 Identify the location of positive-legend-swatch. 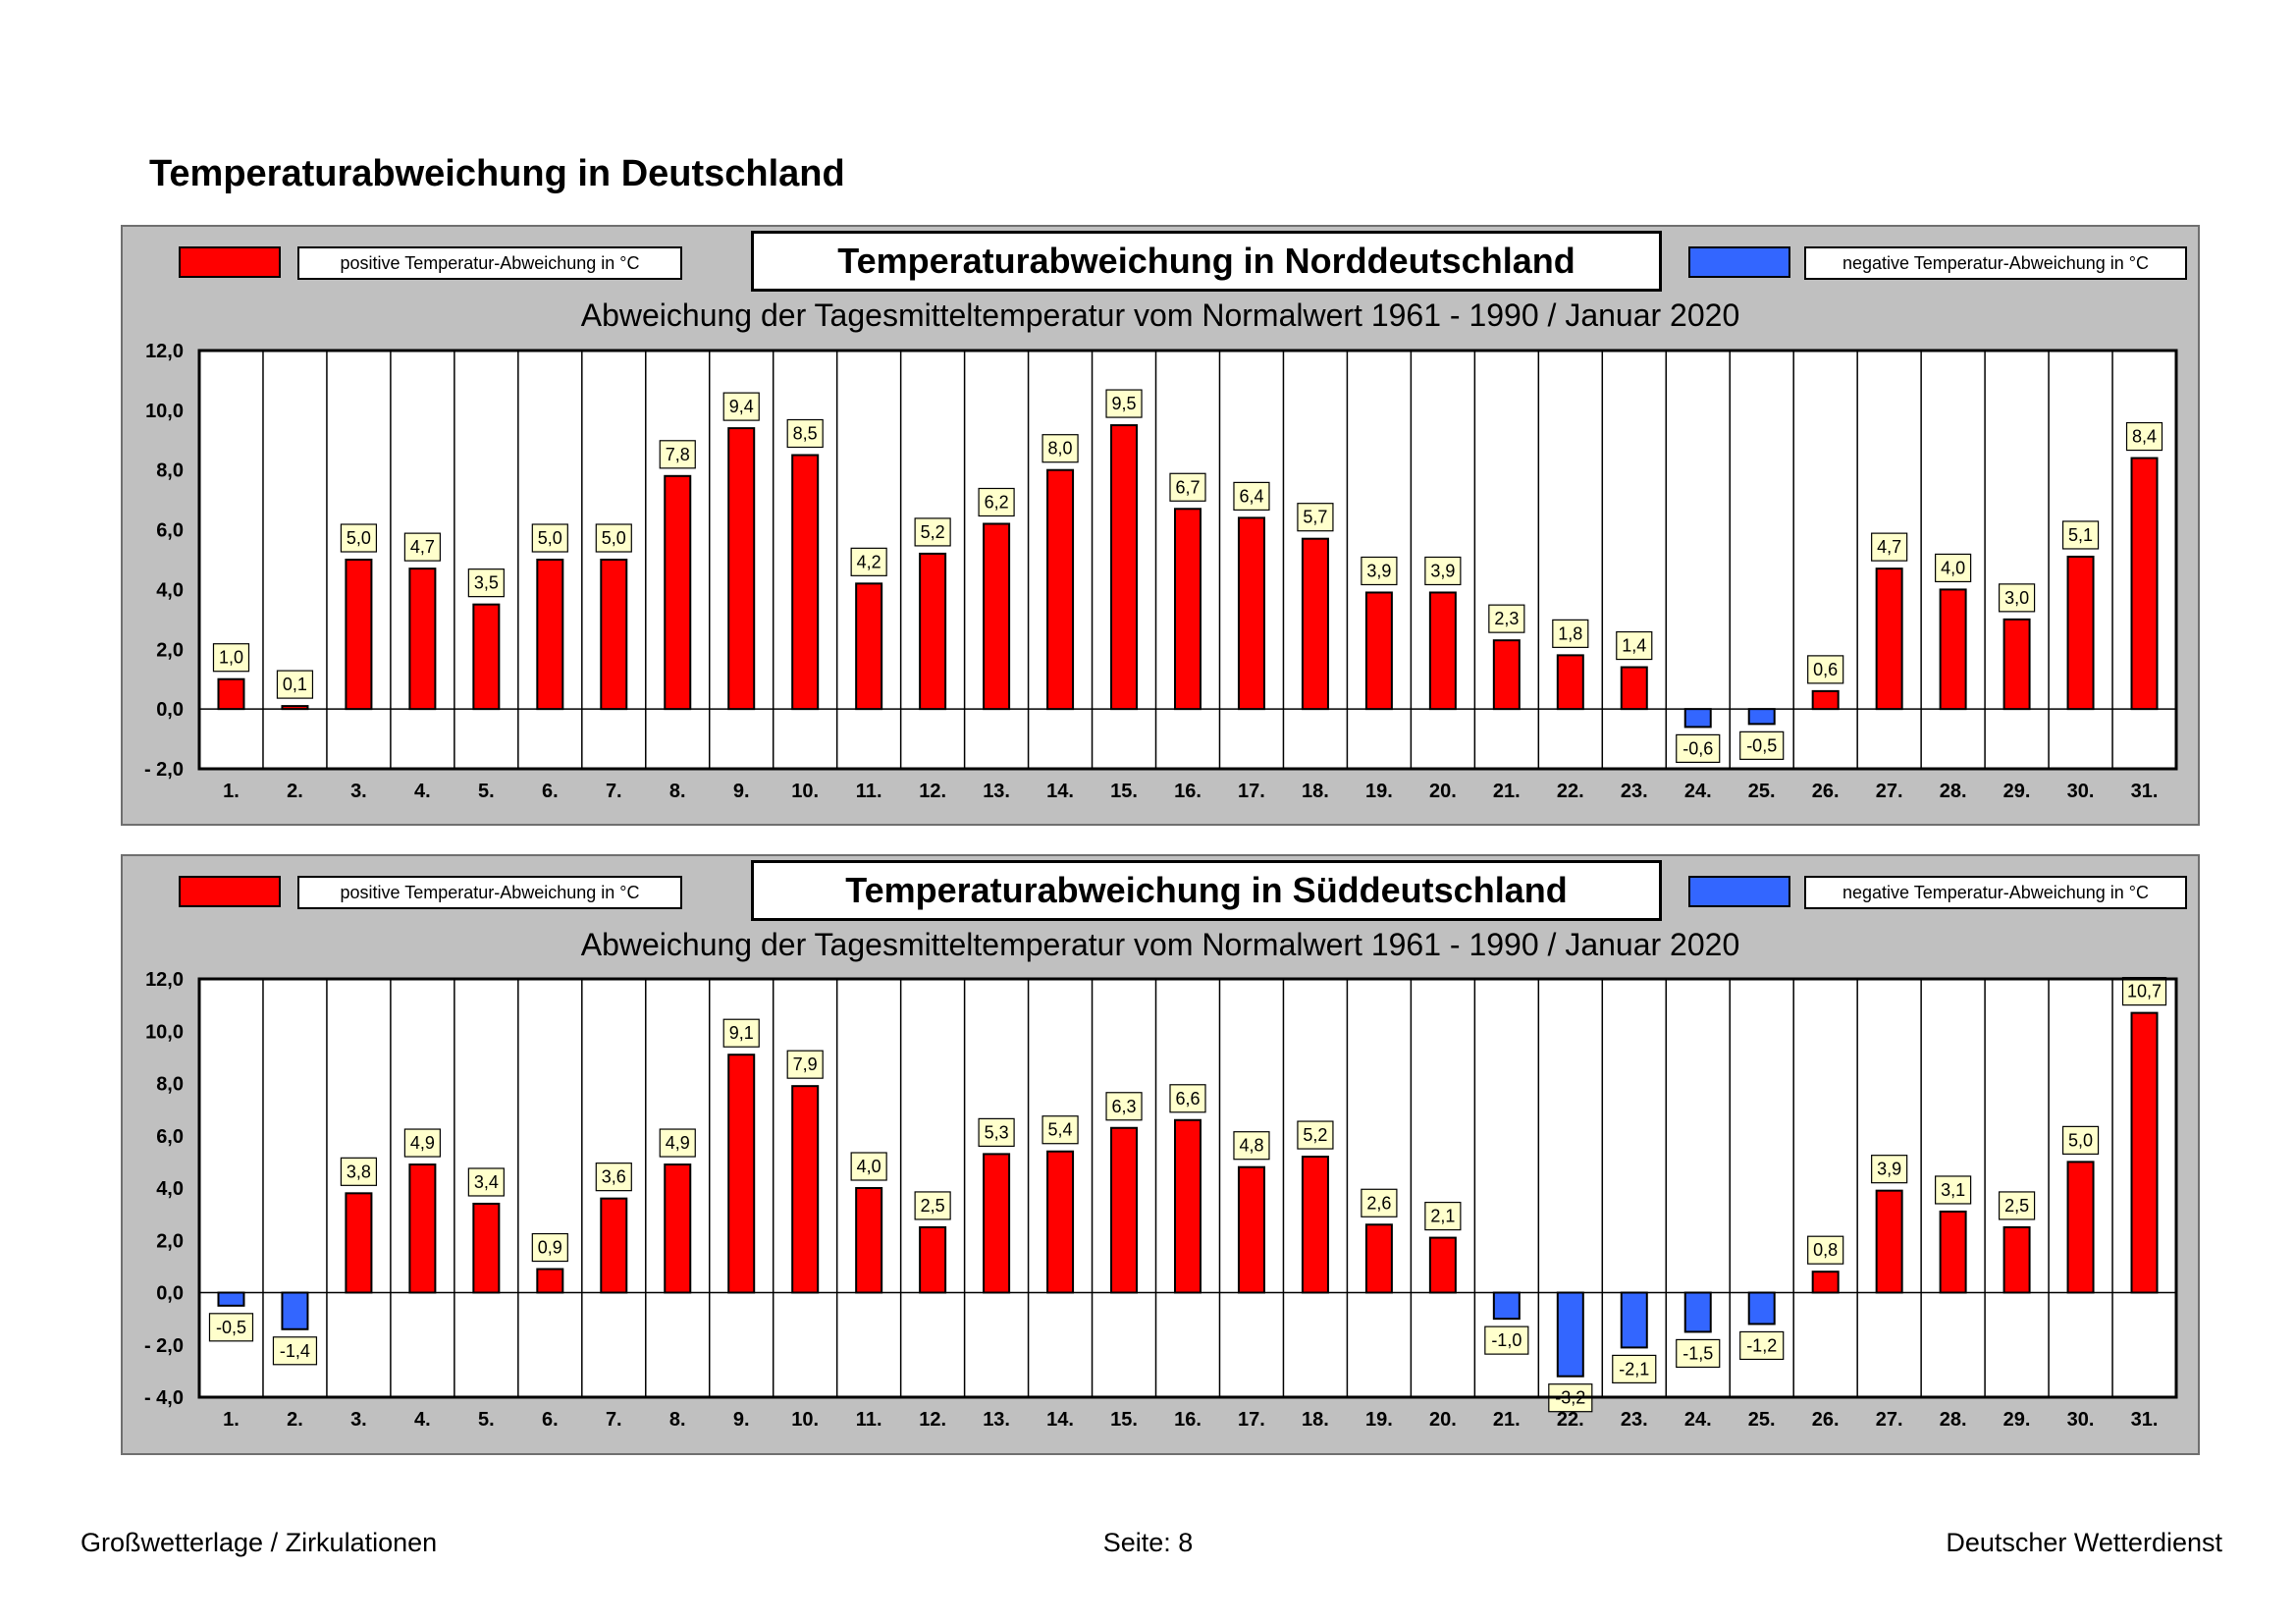
(230, 262).